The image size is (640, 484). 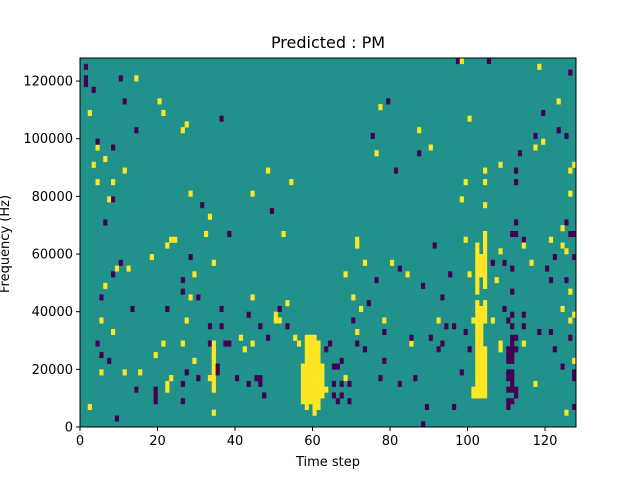 I want to click on x-tick-label: 120, so click(x=545, y=441).